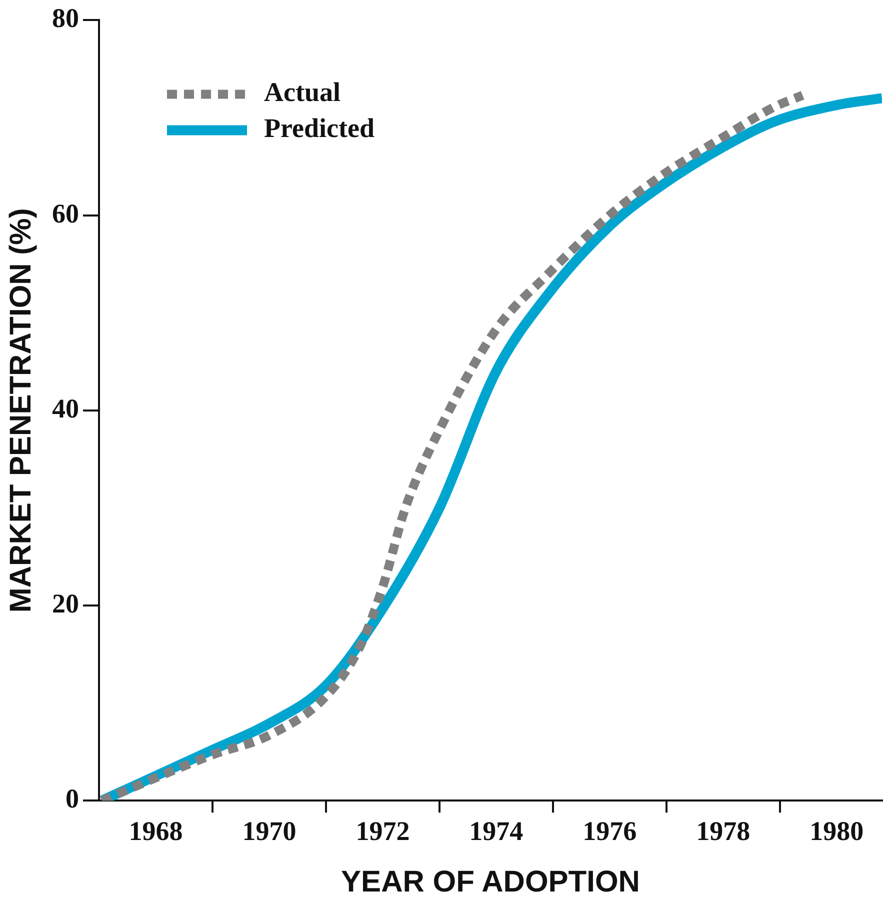 The width and height of the screenshot is (884, 905). Describe the element at coordinates (490, 881) in the screenshot. I see `x-axis-title: YEAR OF ADOPTION` at that location.